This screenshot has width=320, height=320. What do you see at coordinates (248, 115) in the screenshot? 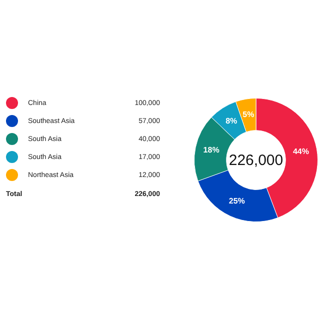
I see `text: 5%` at bounding box center [248, 115].